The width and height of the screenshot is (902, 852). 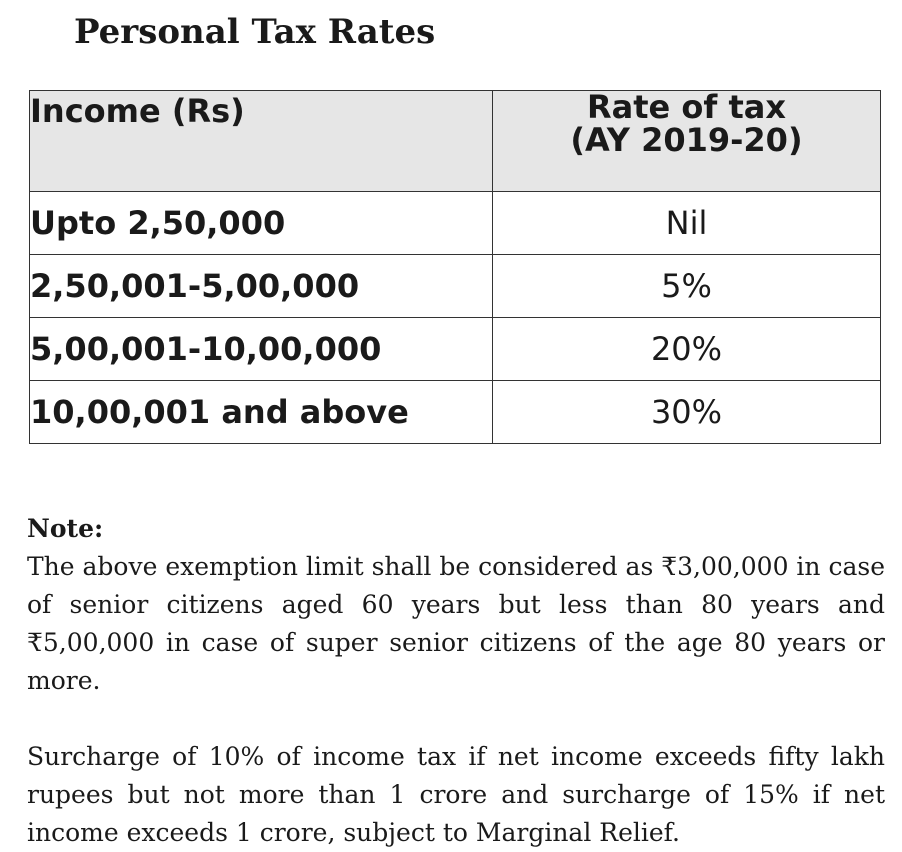 I want to click on table-row: 5,00,001-10,00,000 20%, so click(x=455, y=349).